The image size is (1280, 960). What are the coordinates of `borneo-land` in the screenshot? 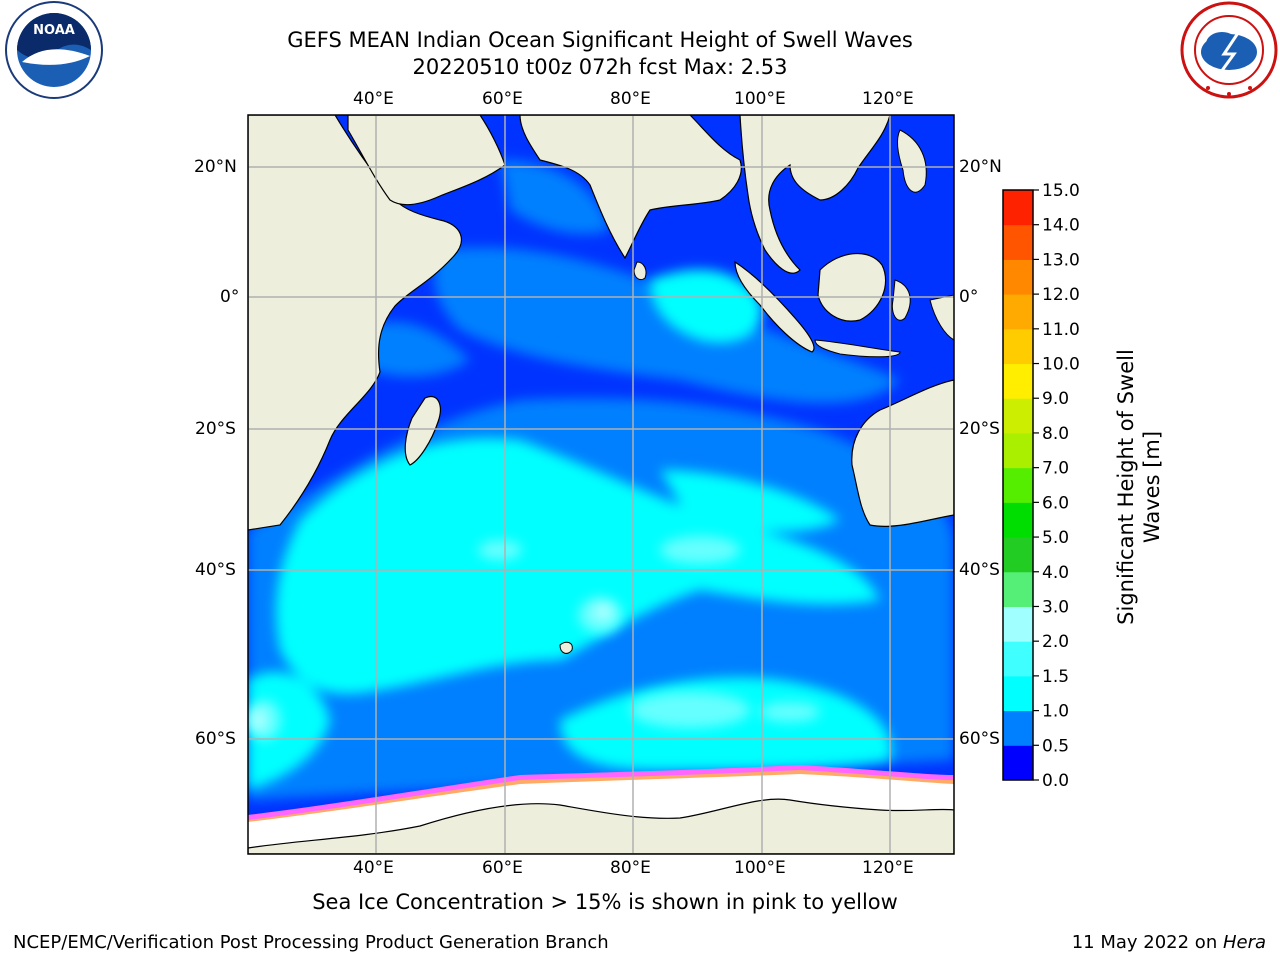 It's located at (852, 287).